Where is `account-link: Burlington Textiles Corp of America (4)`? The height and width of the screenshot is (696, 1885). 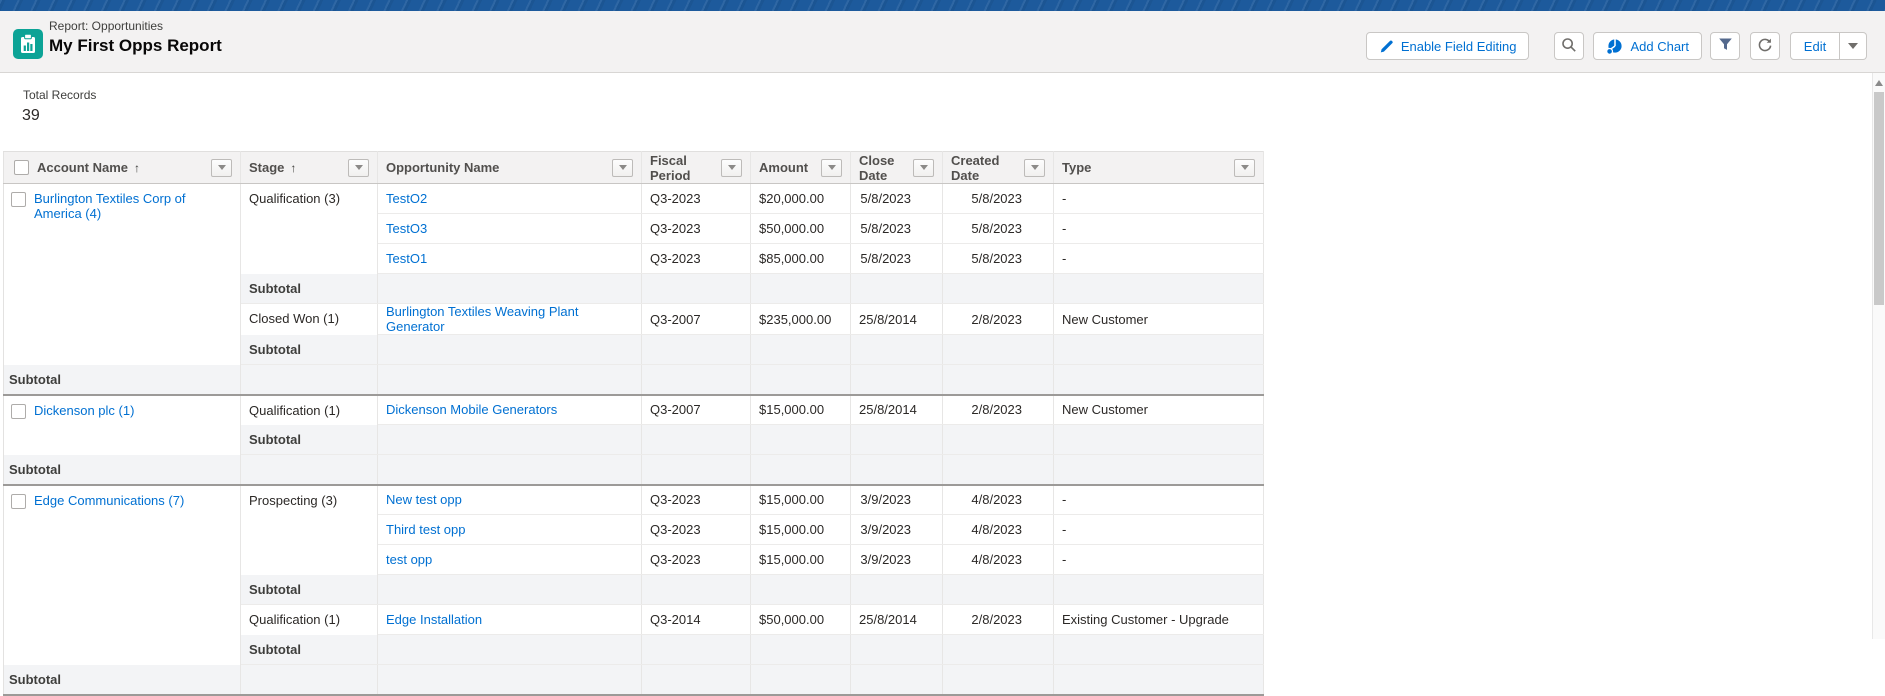 account-link: Burlington Textiles Corp of America (4) is located at coordinates (110, 206).